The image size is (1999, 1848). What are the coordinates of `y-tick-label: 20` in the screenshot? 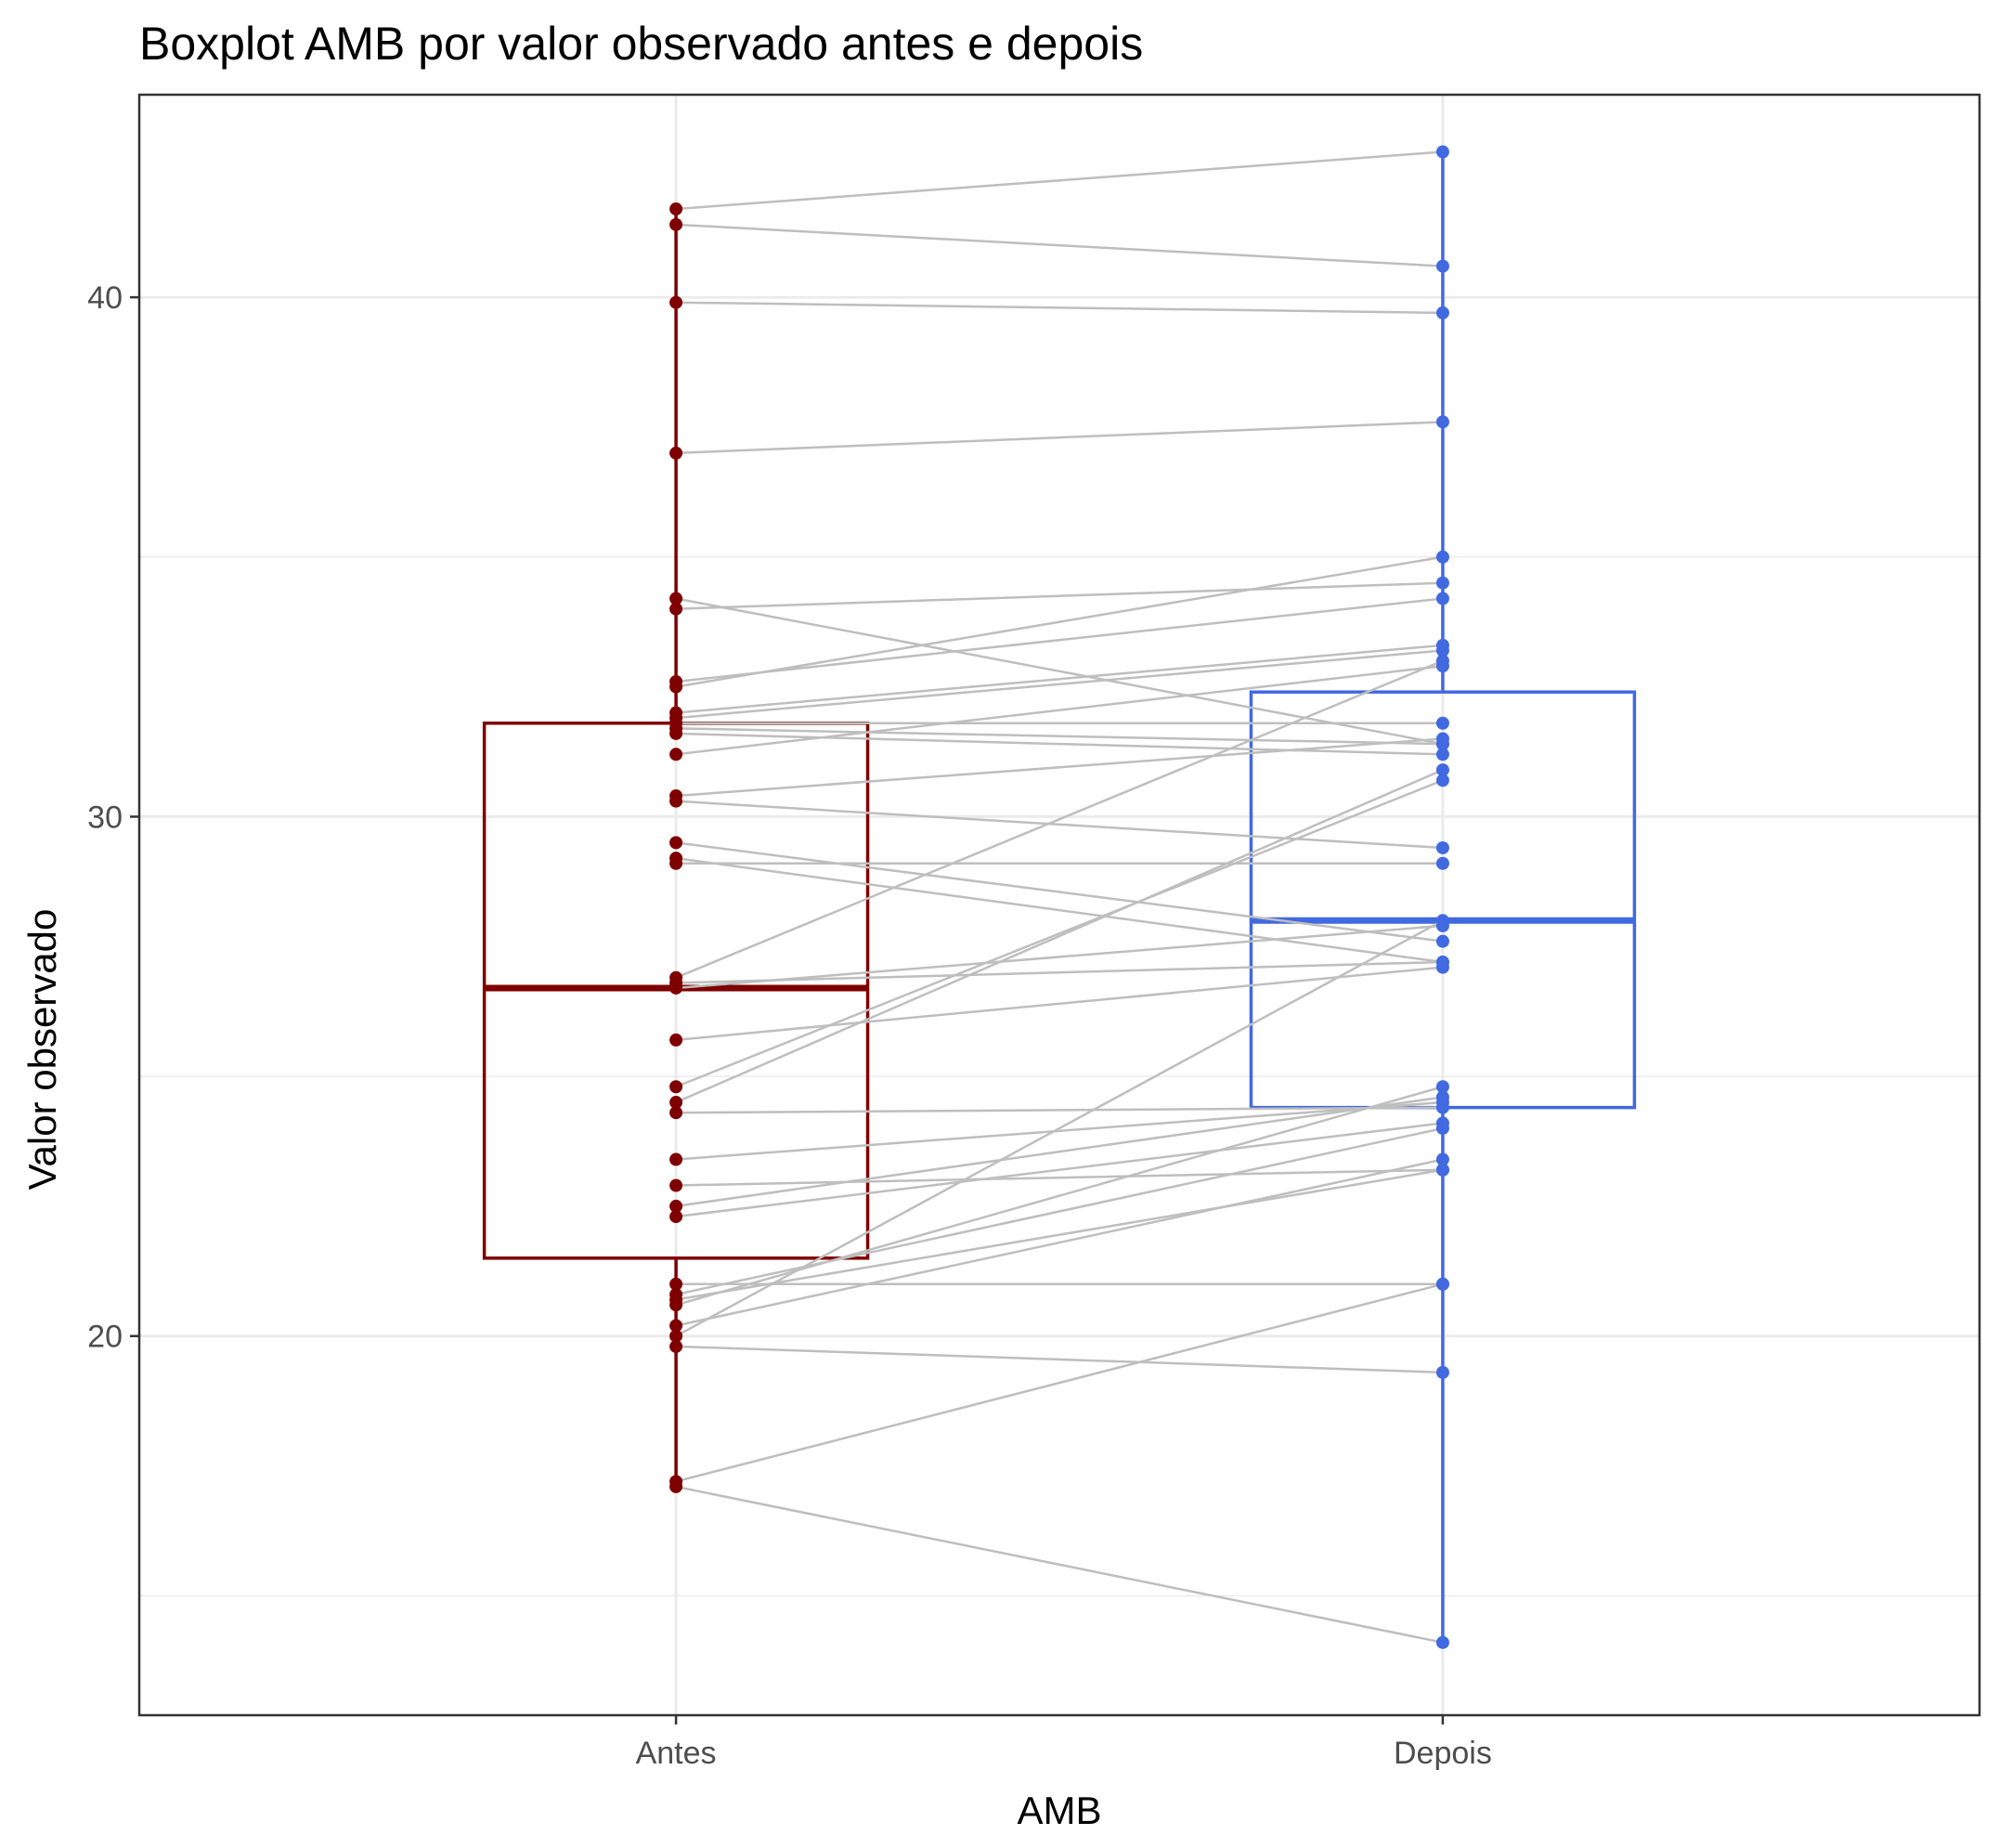 It's located at (105, 1338).